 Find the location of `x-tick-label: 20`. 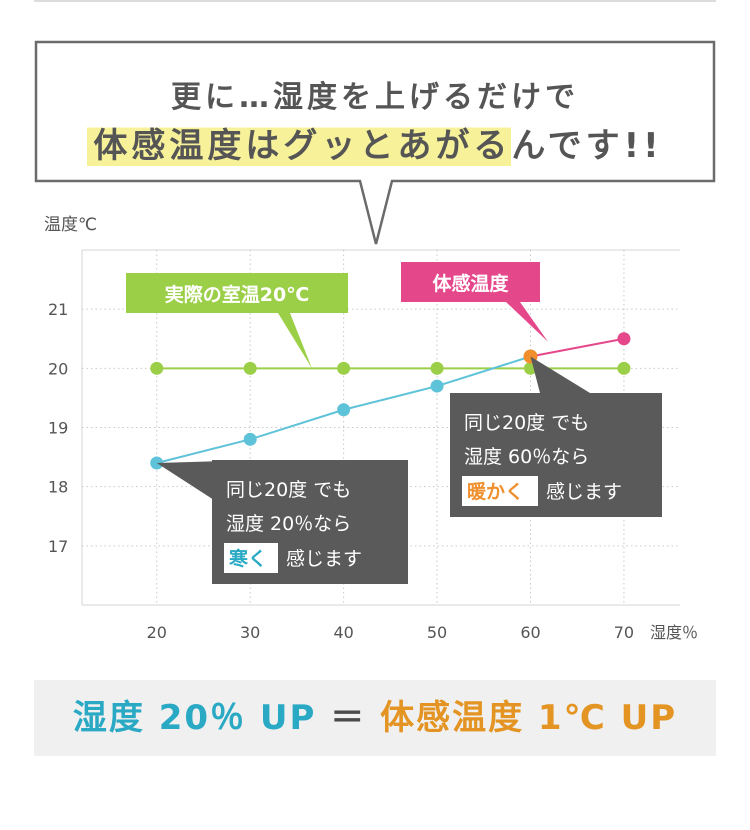

x-tick-label: 20 is located at coordinates (157, 632).